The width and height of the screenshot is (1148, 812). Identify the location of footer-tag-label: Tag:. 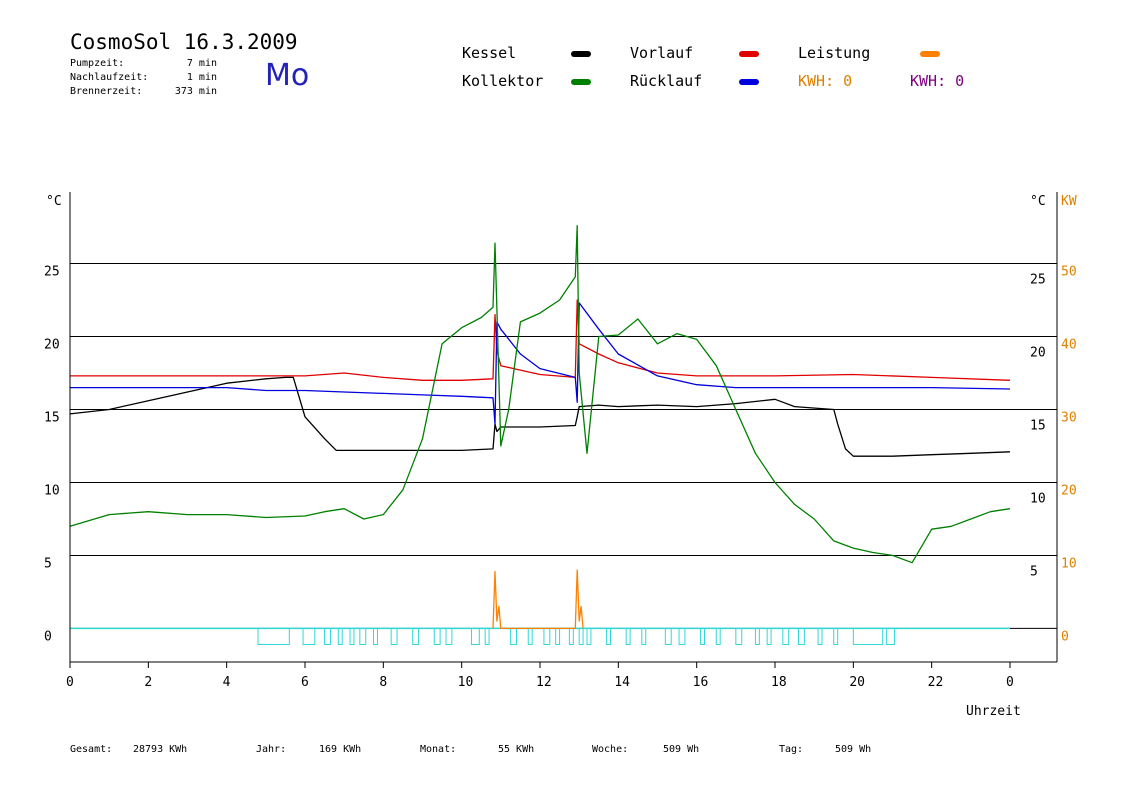
(791, 749).